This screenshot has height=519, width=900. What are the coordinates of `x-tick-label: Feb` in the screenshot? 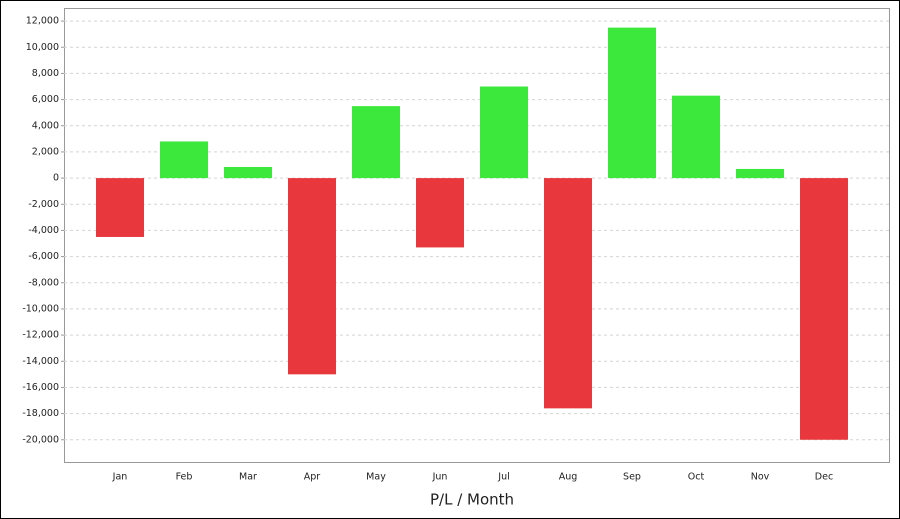 It's located at (184, 477).